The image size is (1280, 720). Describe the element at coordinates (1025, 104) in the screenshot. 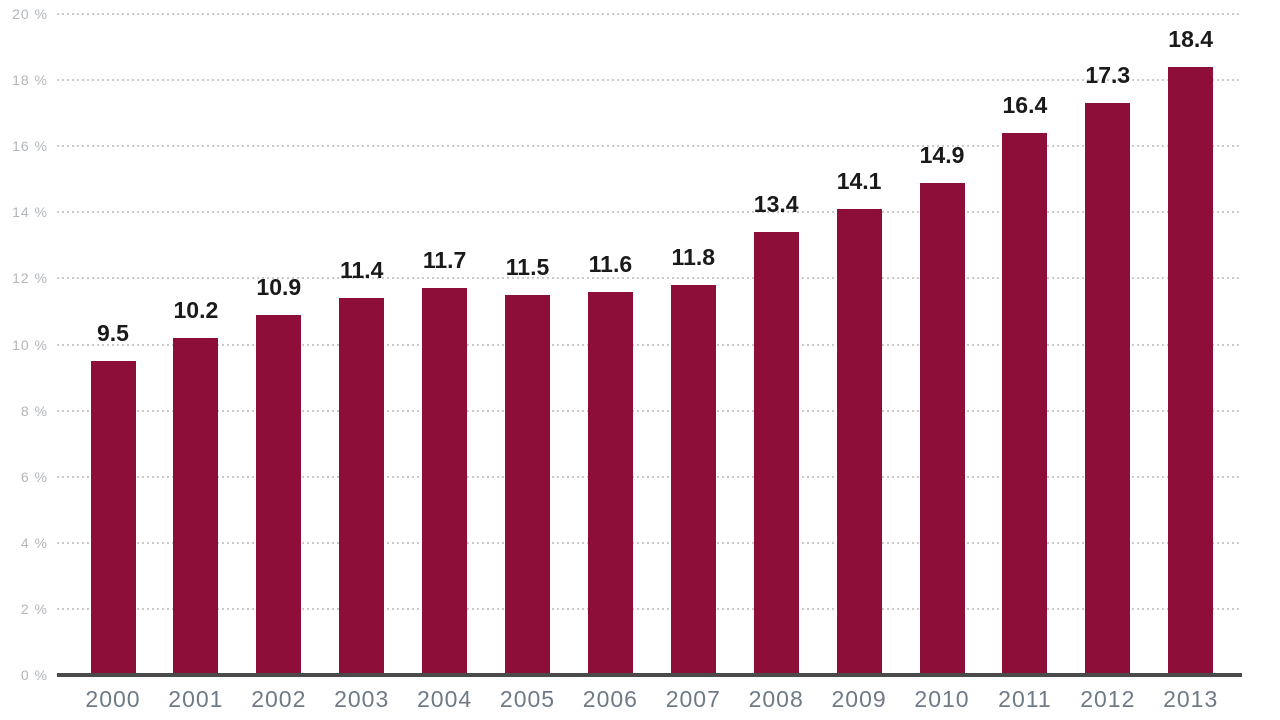

I see `value-label-2011: 16.4` at that location.